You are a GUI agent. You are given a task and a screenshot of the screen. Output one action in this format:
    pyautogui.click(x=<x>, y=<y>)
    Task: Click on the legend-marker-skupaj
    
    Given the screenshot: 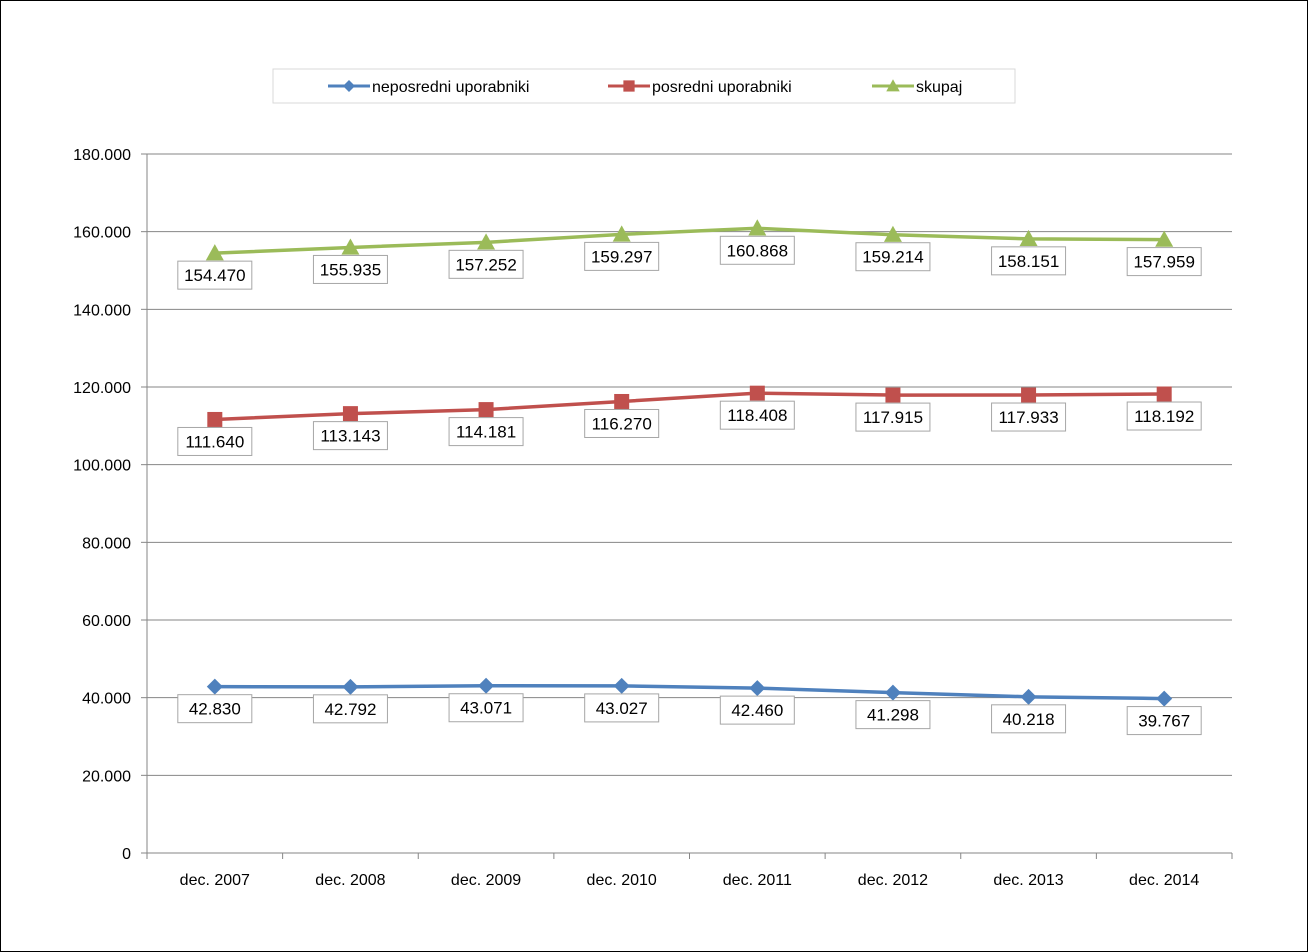 What is the action you would take?
    pyautogui.click(x=893, y=85)
    